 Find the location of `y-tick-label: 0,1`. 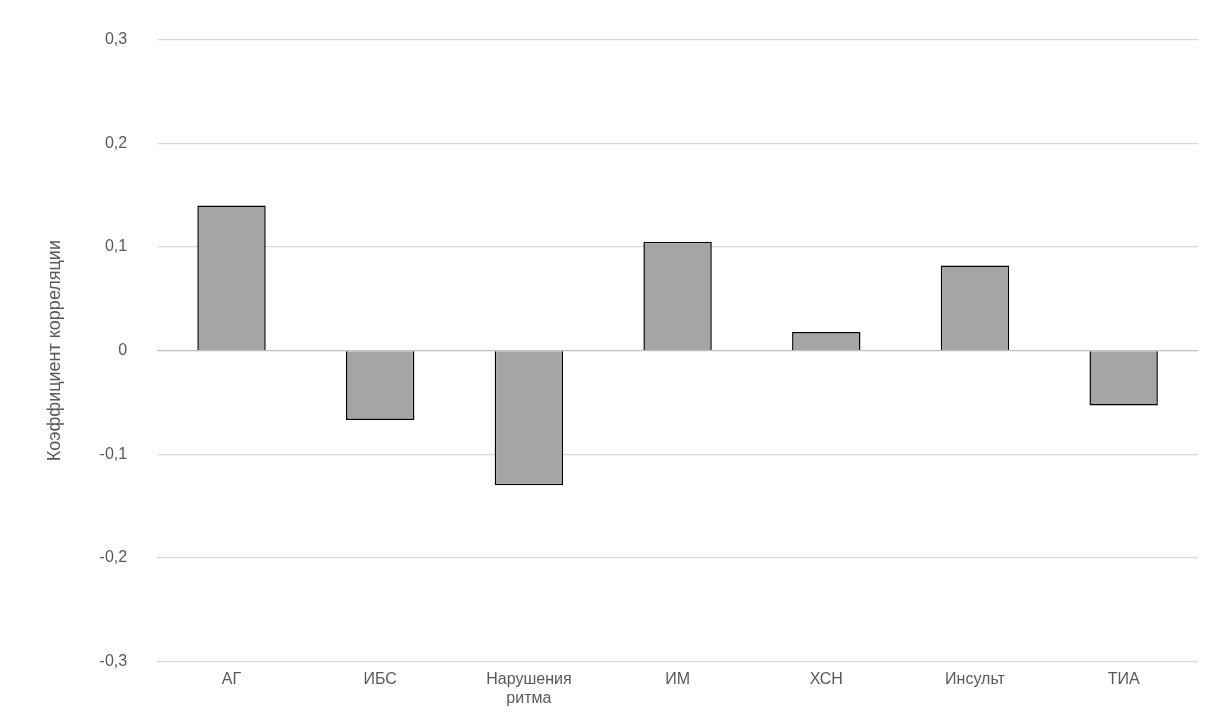

y-tick-label: 0,1 is located at coordinates (116, 246).